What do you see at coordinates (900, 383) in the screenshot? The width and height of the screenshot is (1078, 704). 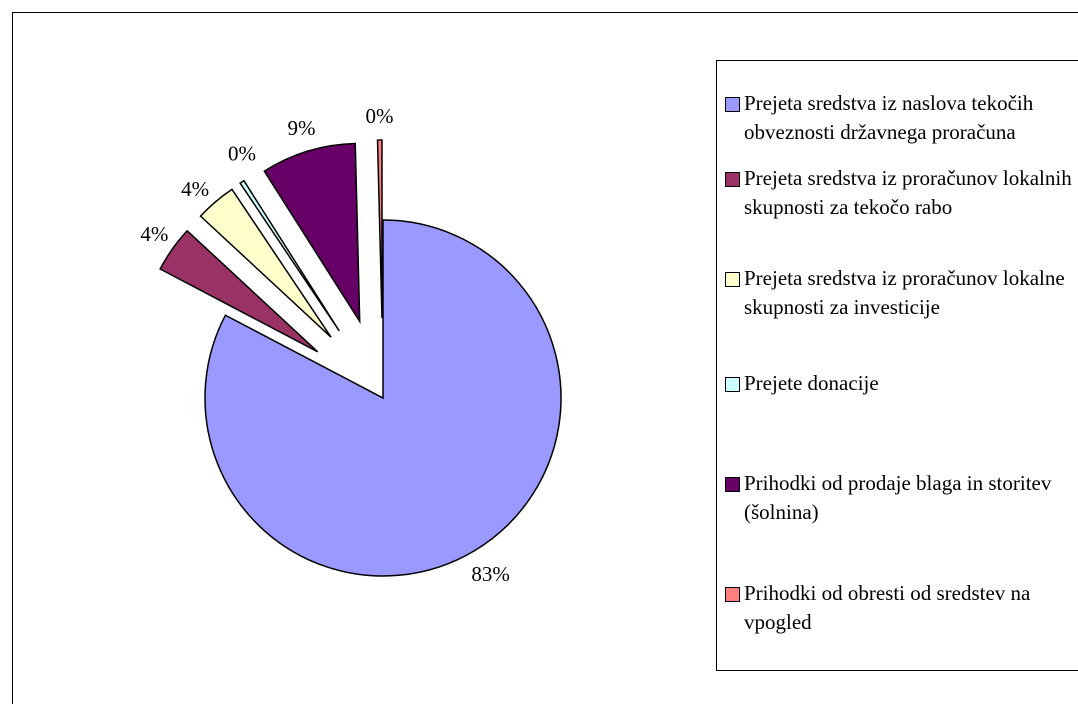 I see `legend-entry: Prejete donacije` at bounding box center [900, 383].